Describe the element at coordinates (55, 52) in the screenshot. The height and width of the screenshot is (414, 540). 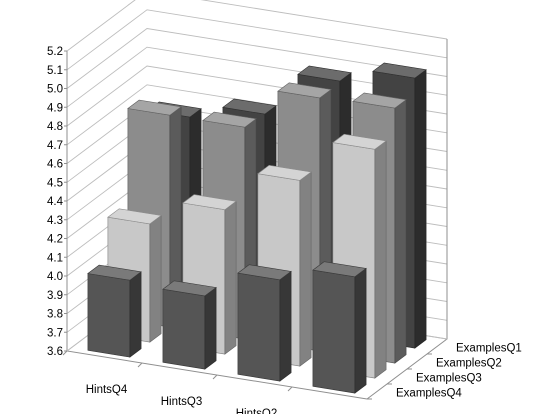
I see `y-tick-label: 5.2` at that location.